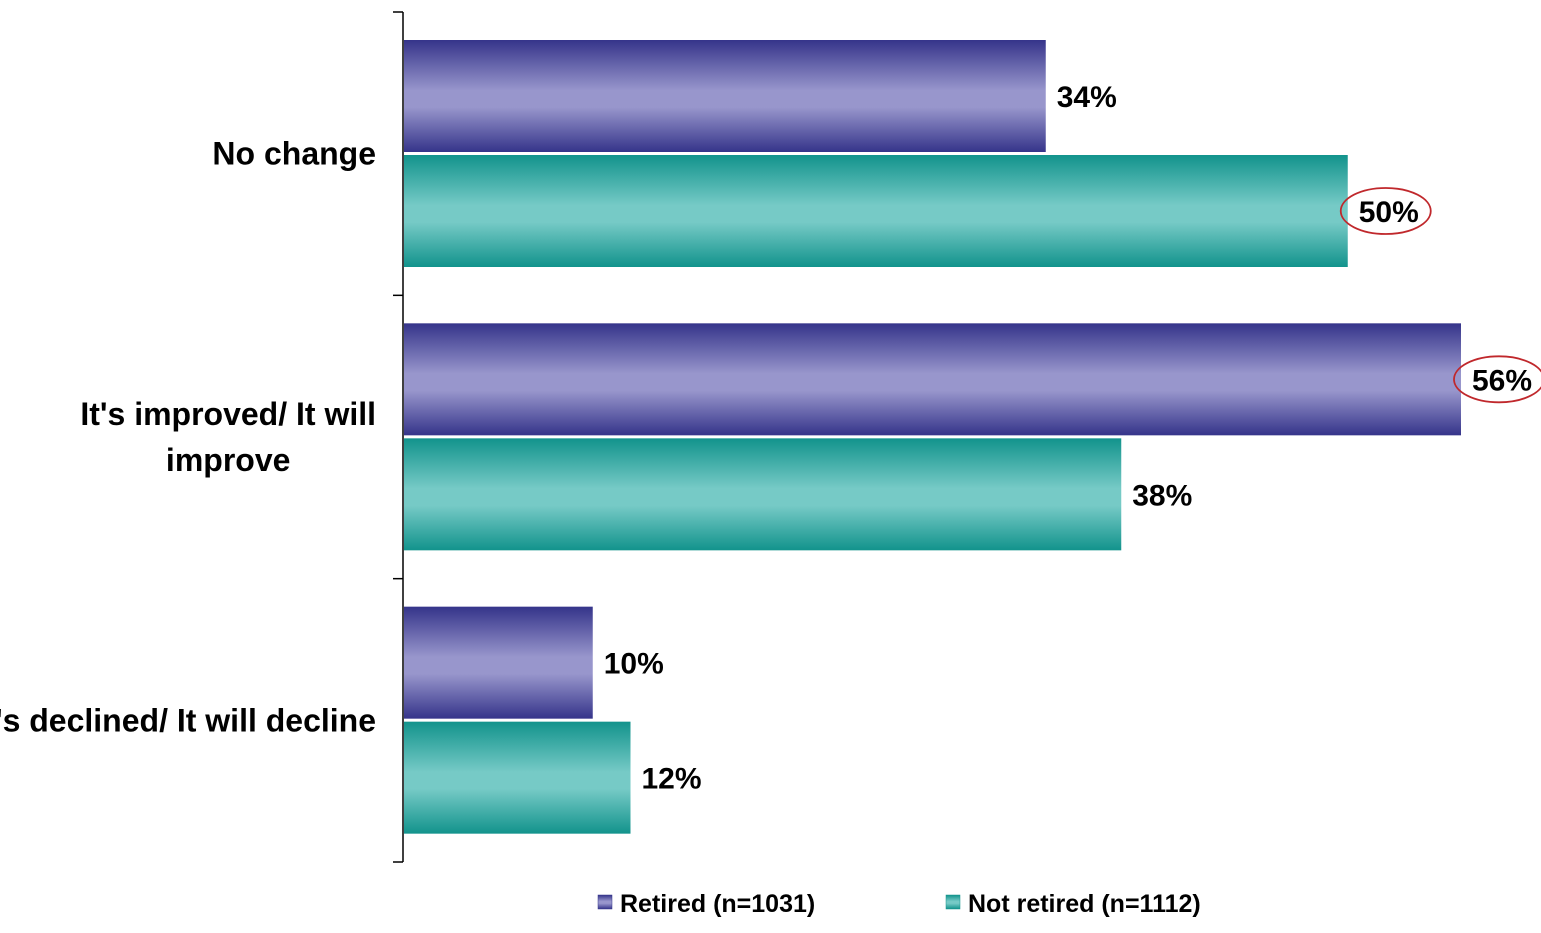 The image size is (1541, 933). I want to click on data-label: 56%, so click(1502, 380).